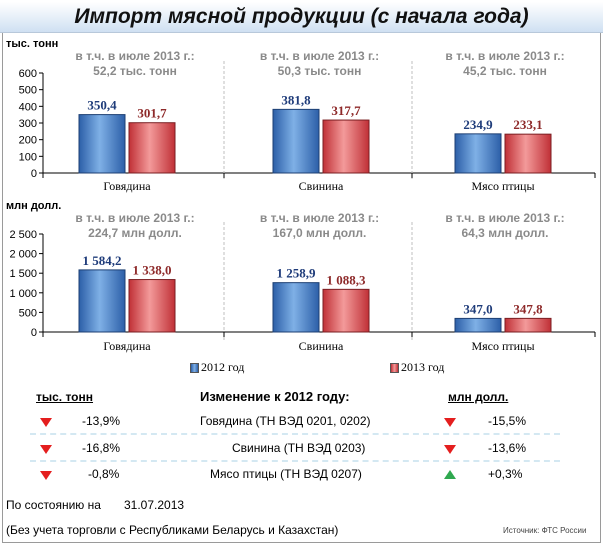 This screenshot has height=545, width=603. Describe the element at coordinates (102, 105) in the screenshot. I see `data-label: 350,4` at that location.